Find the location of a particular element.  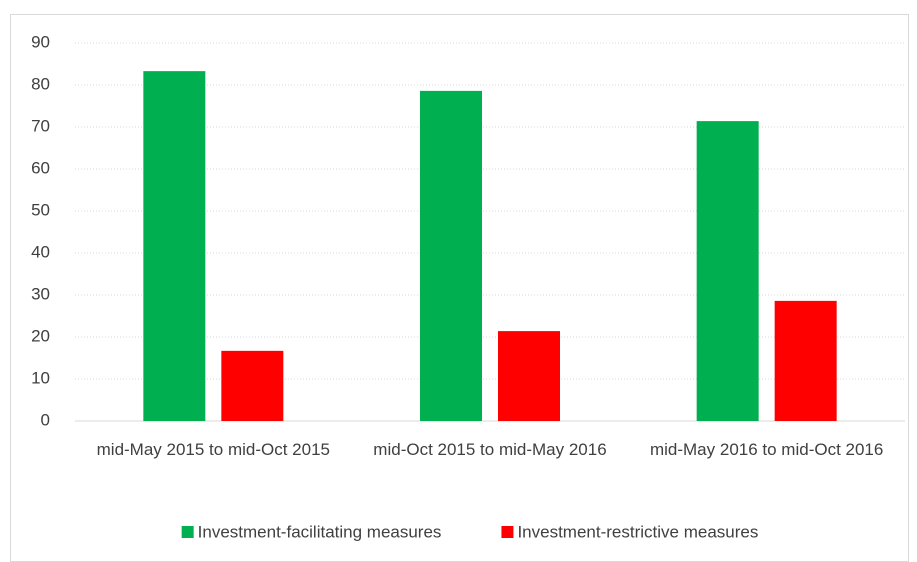

y-tick-label: 80 is located at coordinates (40, 83).